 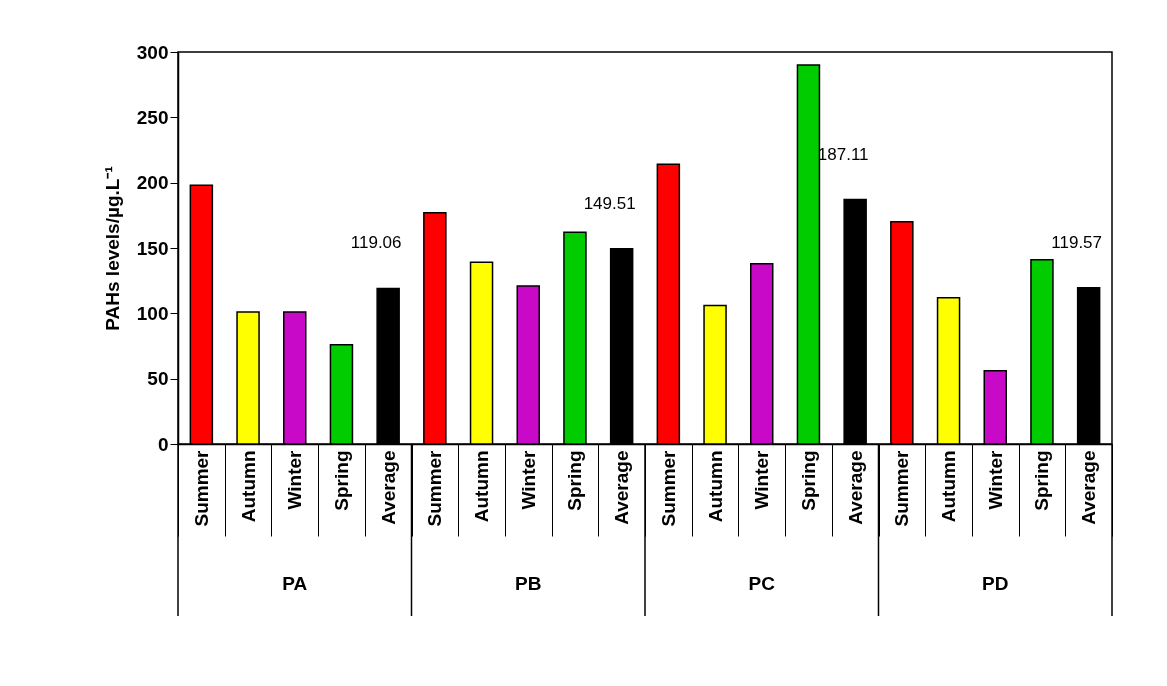 What do you see at coordinates (995, 583) in the screenshot?
I see `text: PD` at bounding box center [995, 583].